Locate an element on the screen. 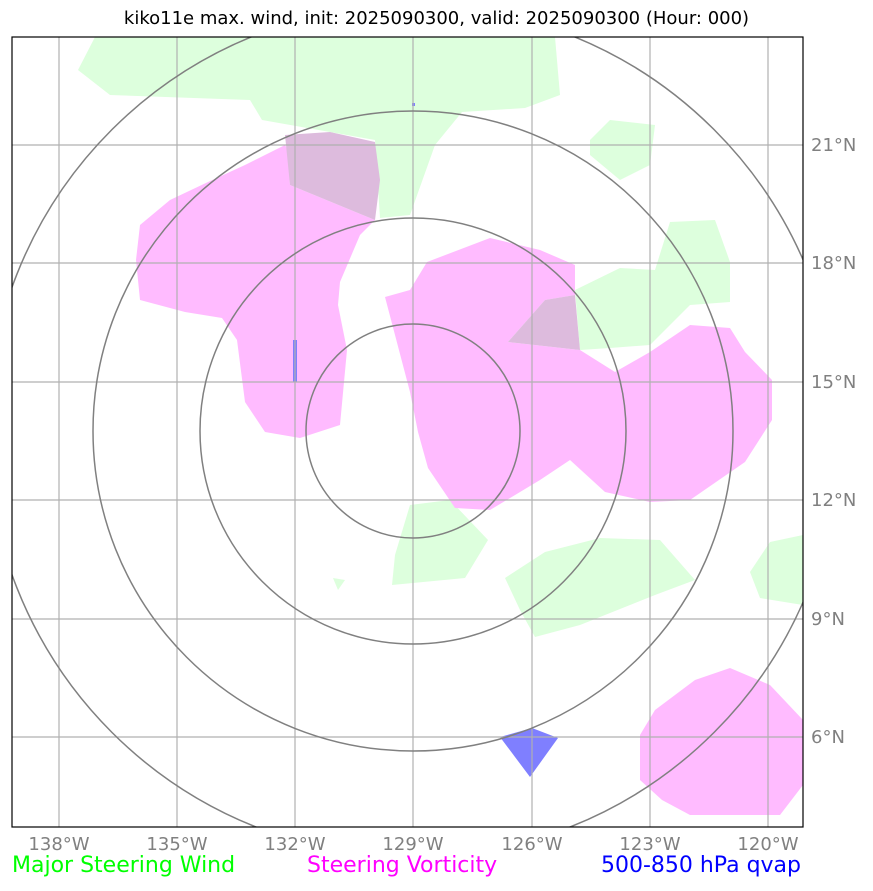 This screenshot has width=873, height=891. lon-label-135w: 135°W is located at coordinates (176, 844).